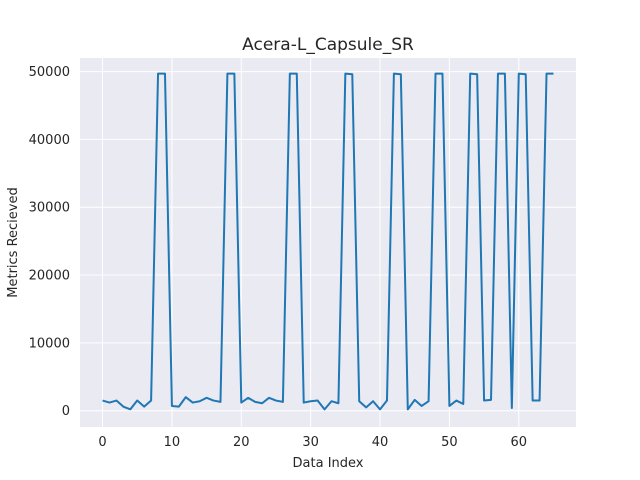 The height and width of the screenshot is (480, 640). What do you see at coordinates (380, 442) in the screenshot?
I see `x-tick-label: 40` at bounding box center [380, 442].